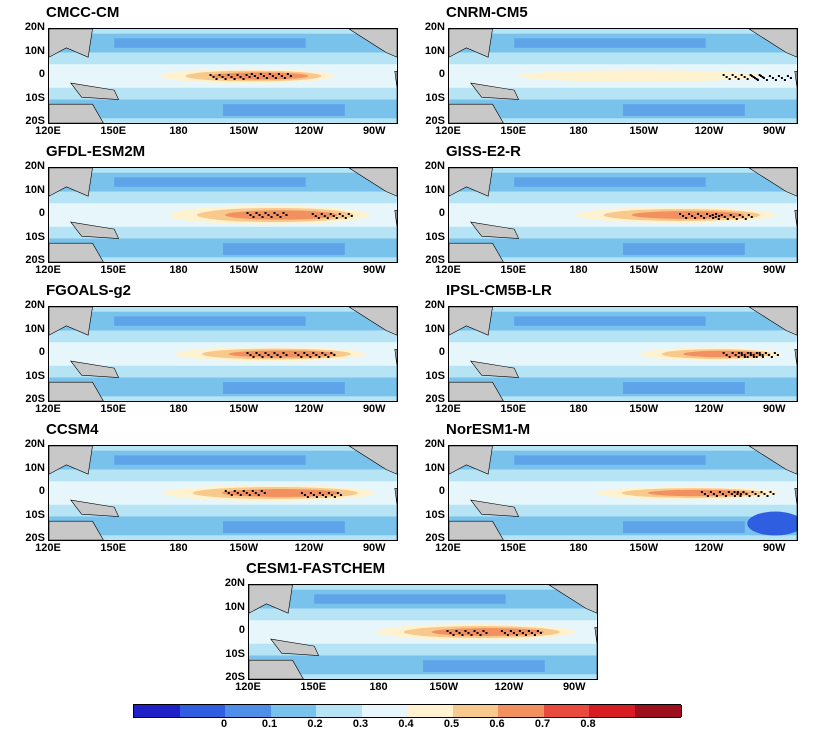 The height and width of the screenshot is (739, 816). I want to click on land-central-america, so click(772, 460).